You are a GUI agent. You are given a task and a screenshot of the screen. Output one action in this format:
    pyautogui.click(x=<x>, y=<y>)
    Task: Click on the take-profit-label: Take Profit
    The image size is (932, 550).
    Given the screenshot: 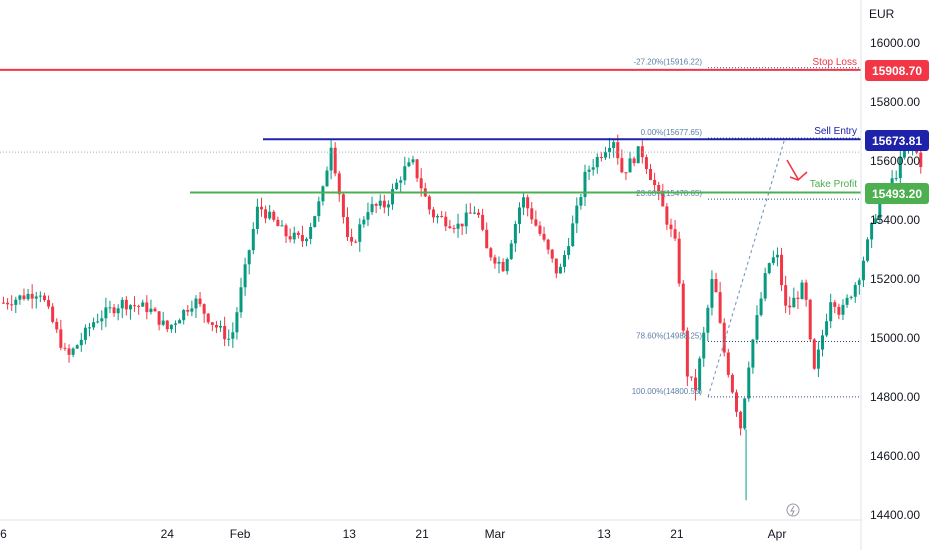 What is the action you would take?
    pyautogui.click(x=833, y=184)
    